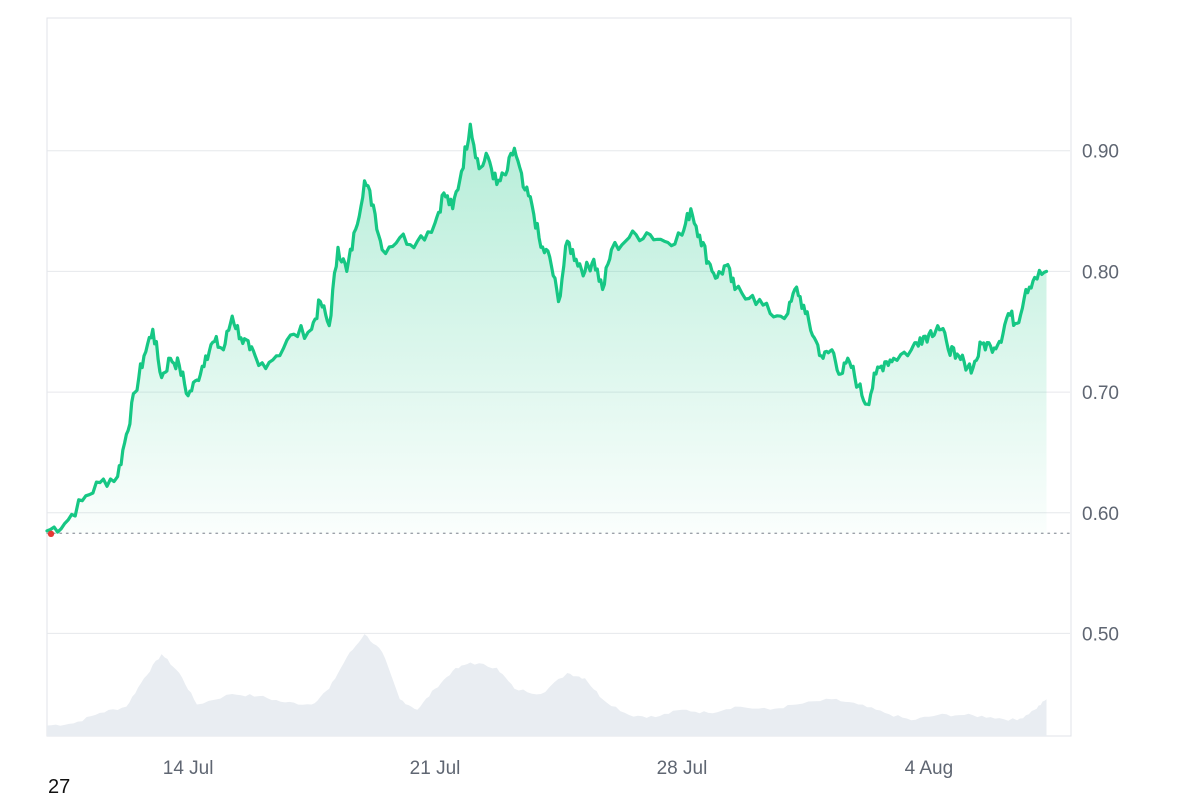  What do you see at coordinates (682, 768) in the screenshot?
I see `x-tick-label: 28 Jul` at bounding box center [682, 768].